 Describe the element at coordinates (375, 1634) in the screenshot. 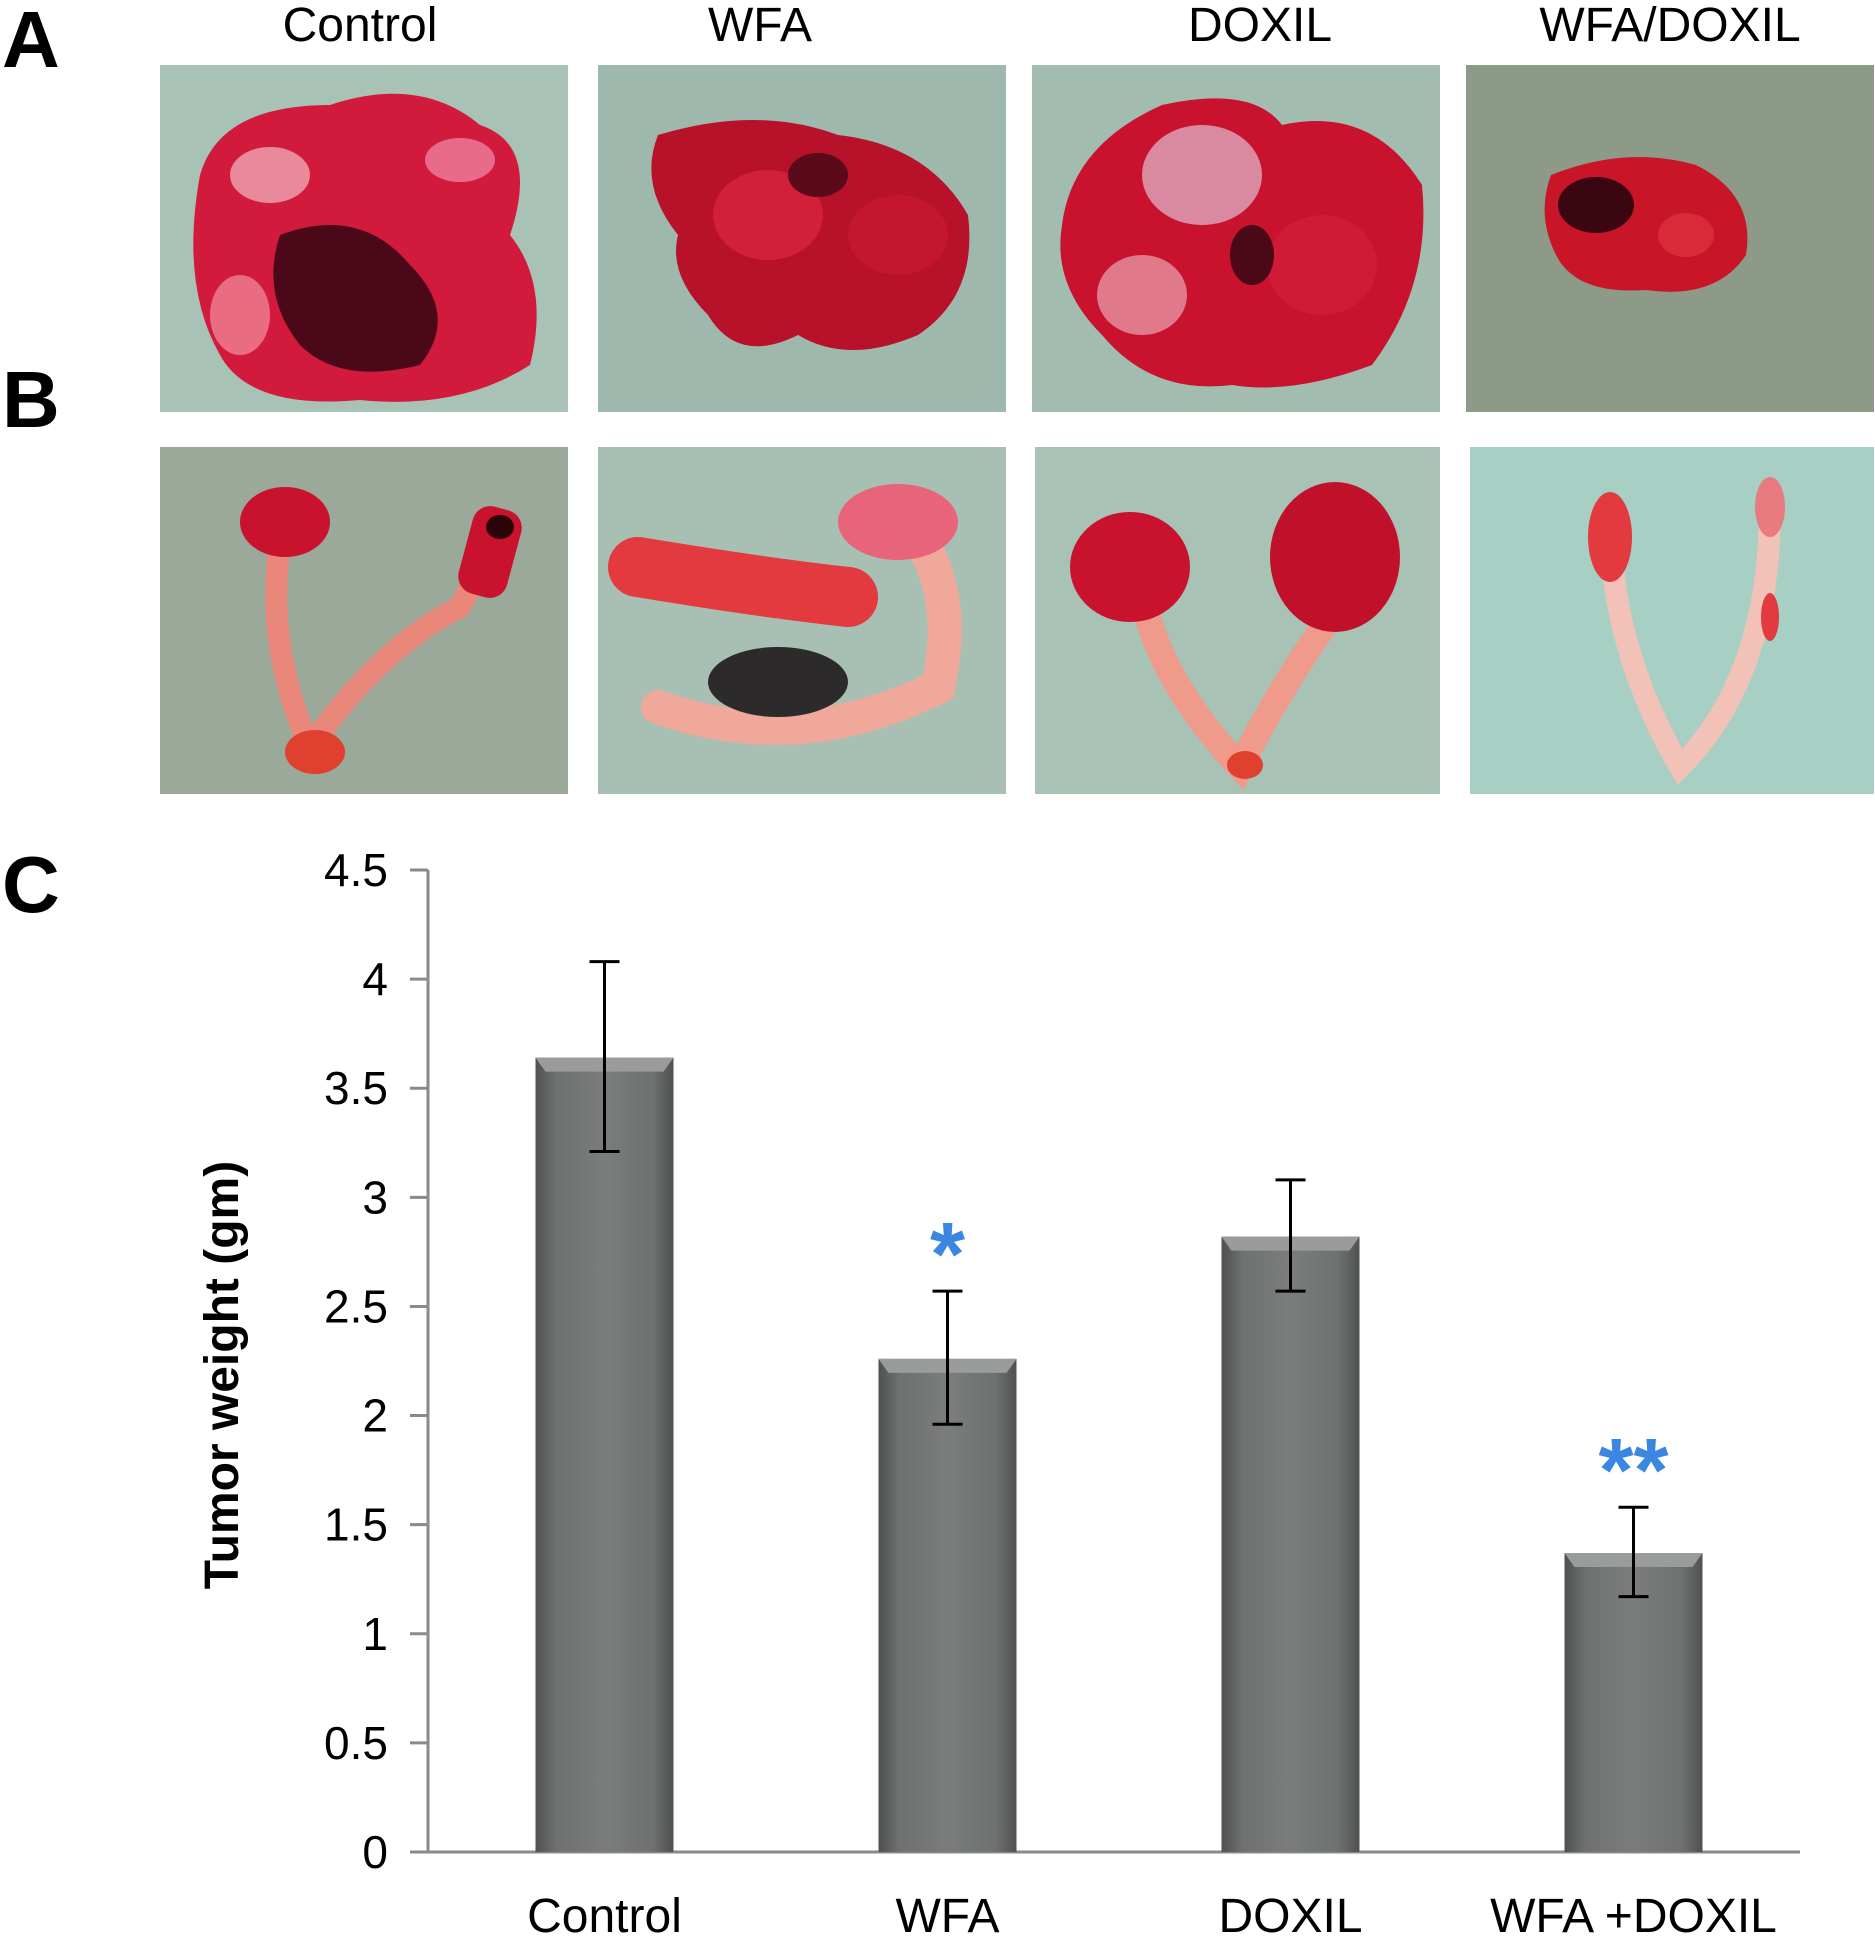

I see `y-tick-label: 1` at that location.